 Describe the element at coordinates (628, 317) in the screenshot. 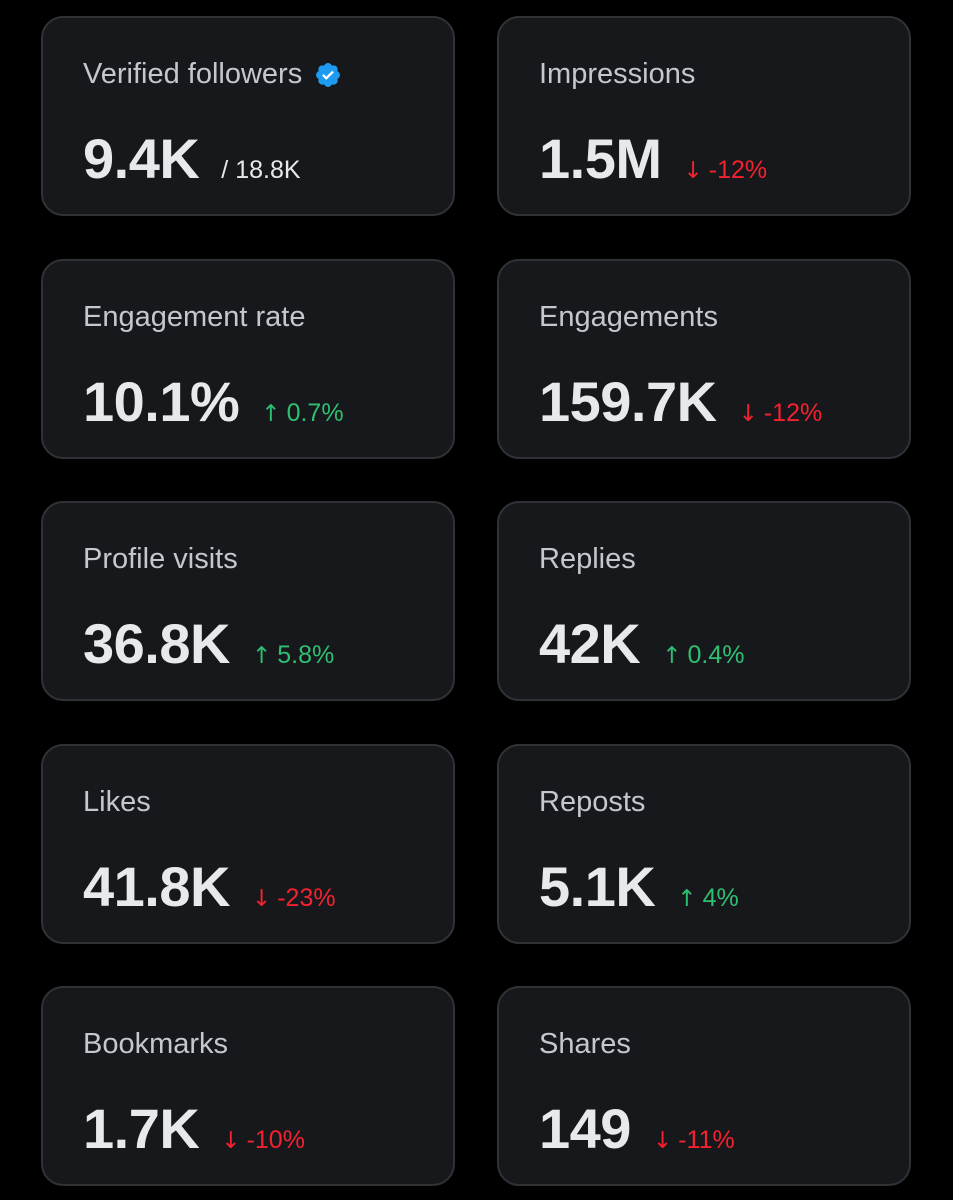

I see `metric-label: Engagements` at that location.